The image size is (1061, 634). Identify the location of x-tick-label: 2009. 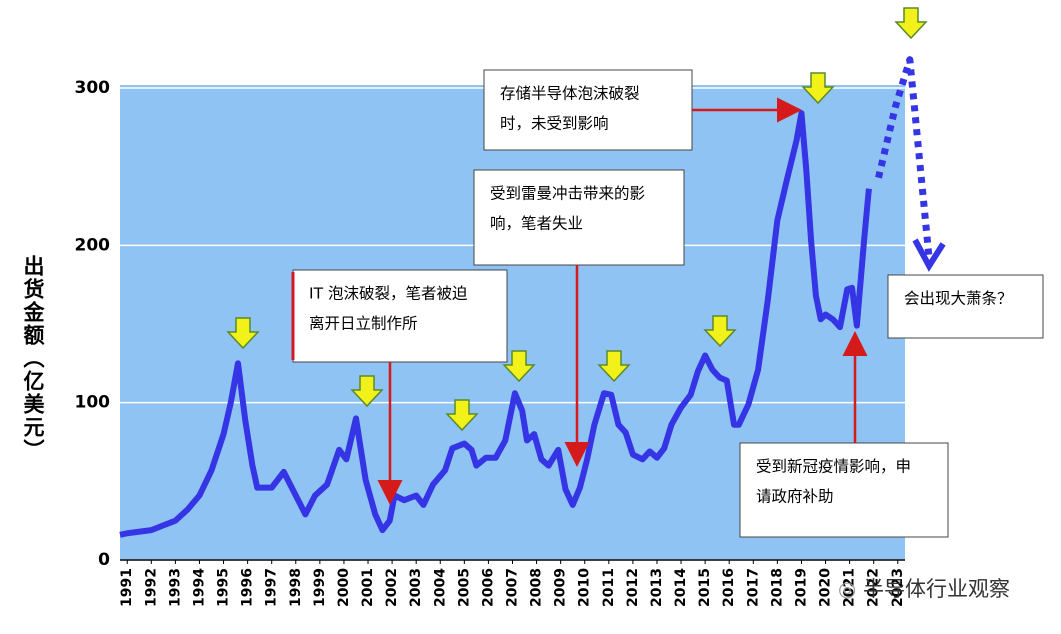
(561, 587).